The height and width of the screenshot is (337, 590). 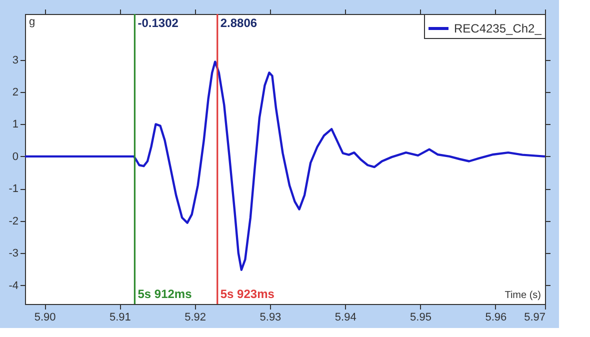 What do you see at coordinates (522, 295) in the screenshot?
I see `x-axis-title: Time (s)` at bounding box center [522, 295].